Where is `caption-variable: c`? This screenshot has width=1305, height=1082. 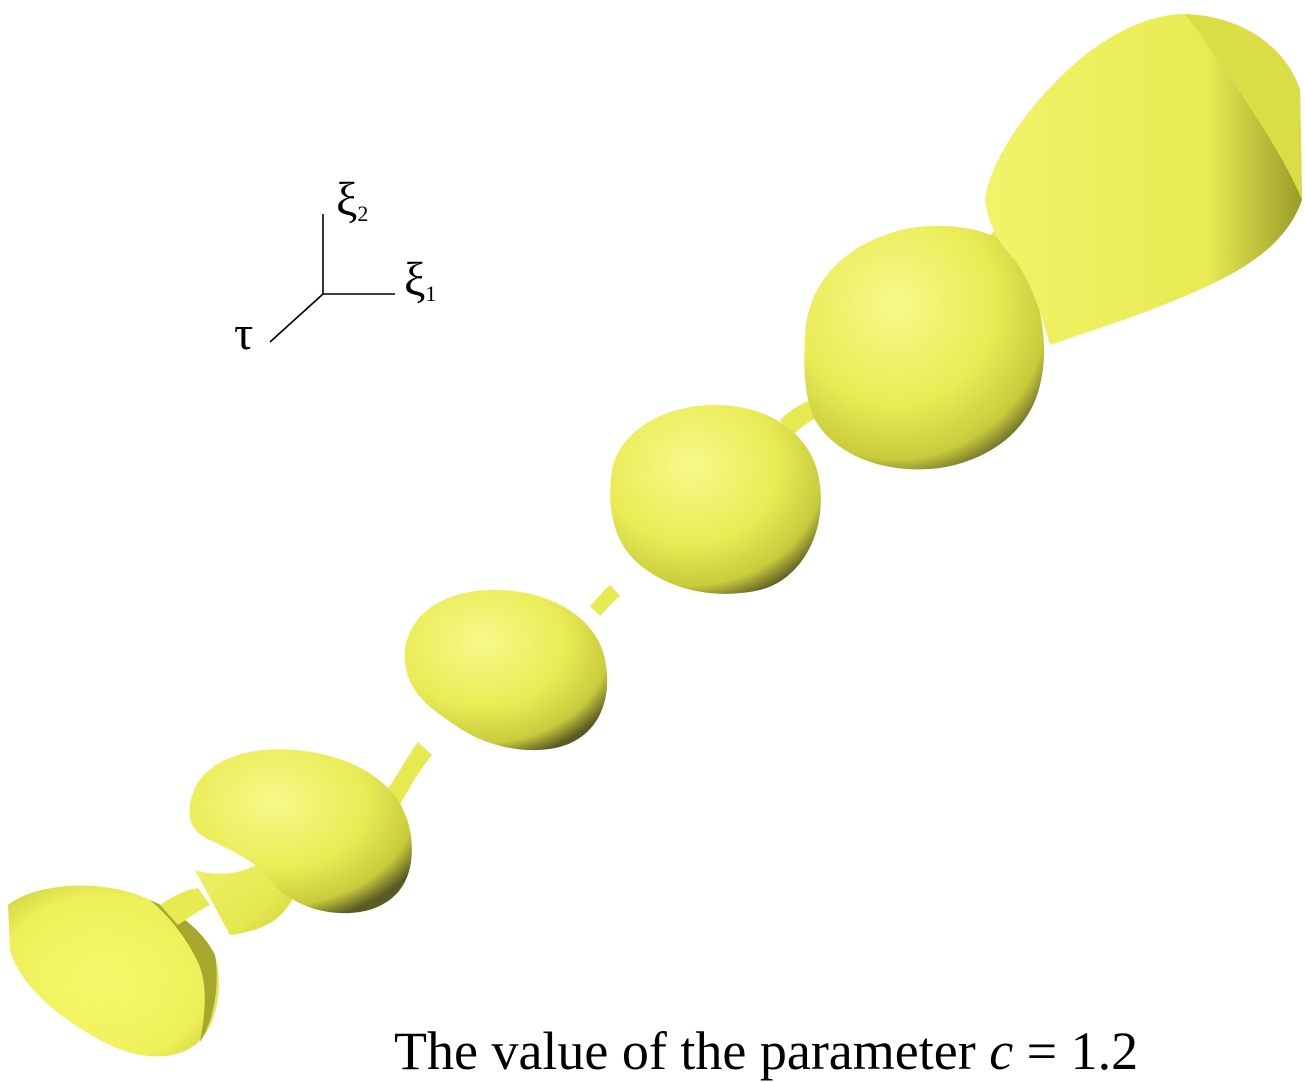 caption-variable: c is located at coordinates (1001, 1051).